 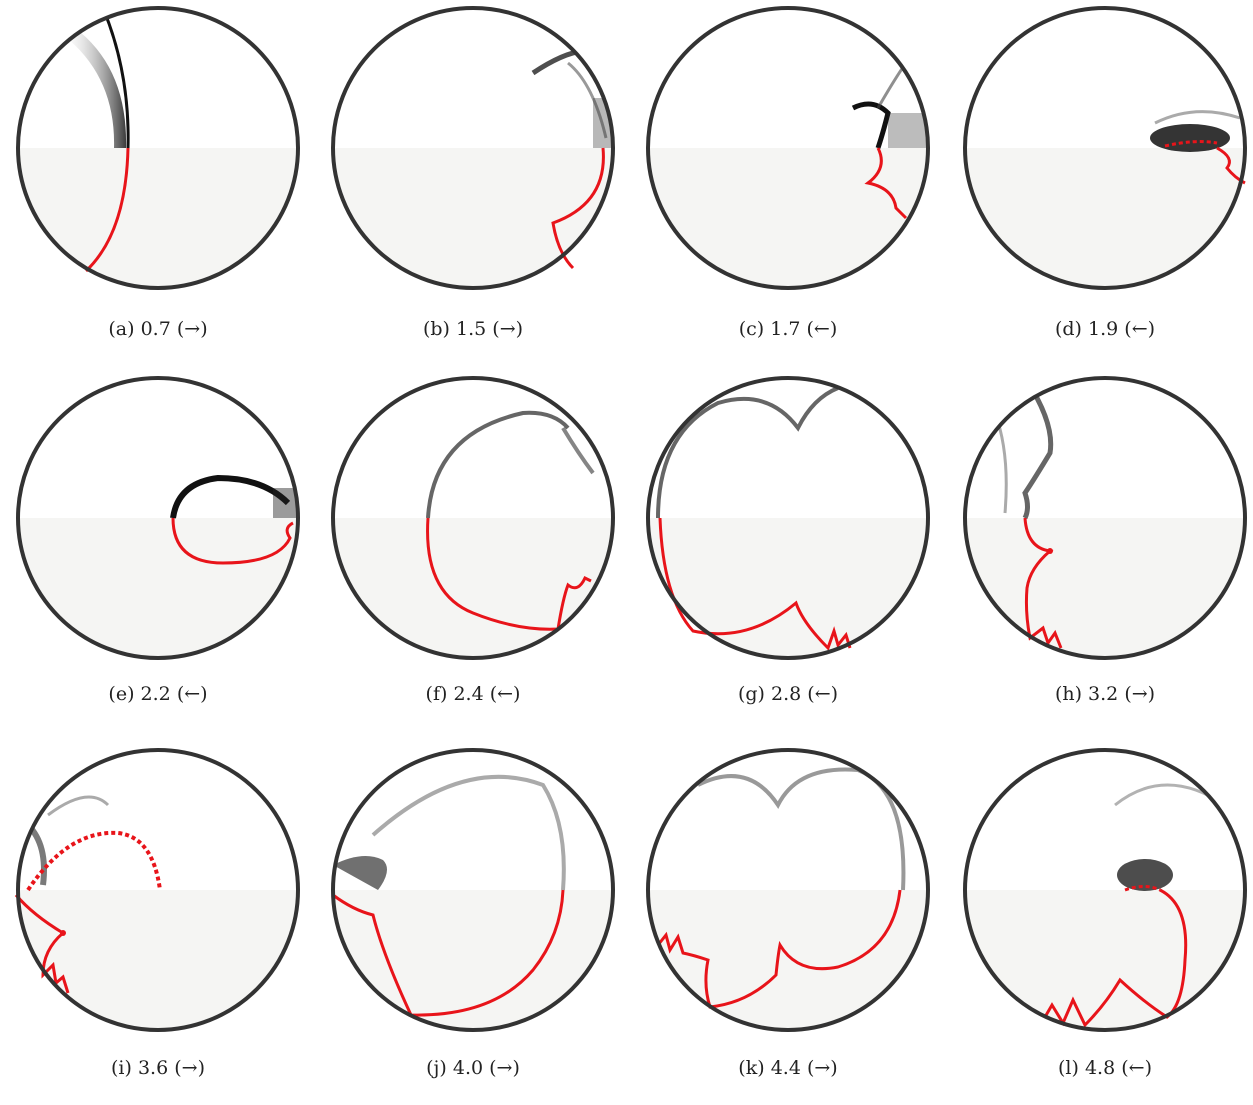 I want to click on panel-f-plot, so click(x=473, y=518).